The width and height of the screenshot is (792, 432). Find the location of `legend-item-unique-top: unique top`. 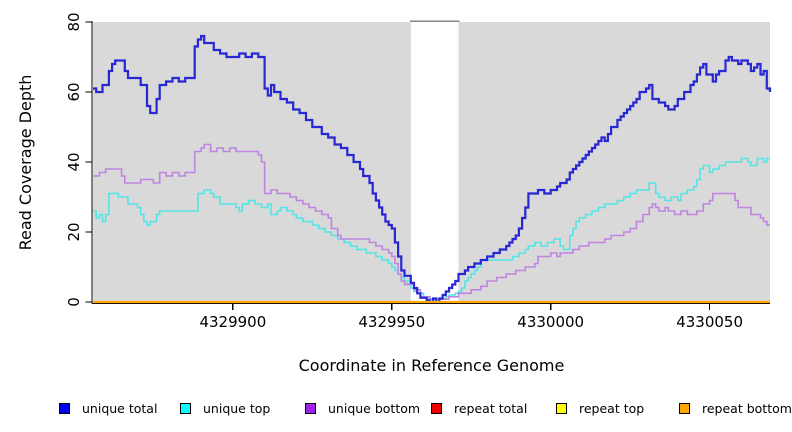

legend-item-unique-top: unique top is located at coordinates (225, 408).